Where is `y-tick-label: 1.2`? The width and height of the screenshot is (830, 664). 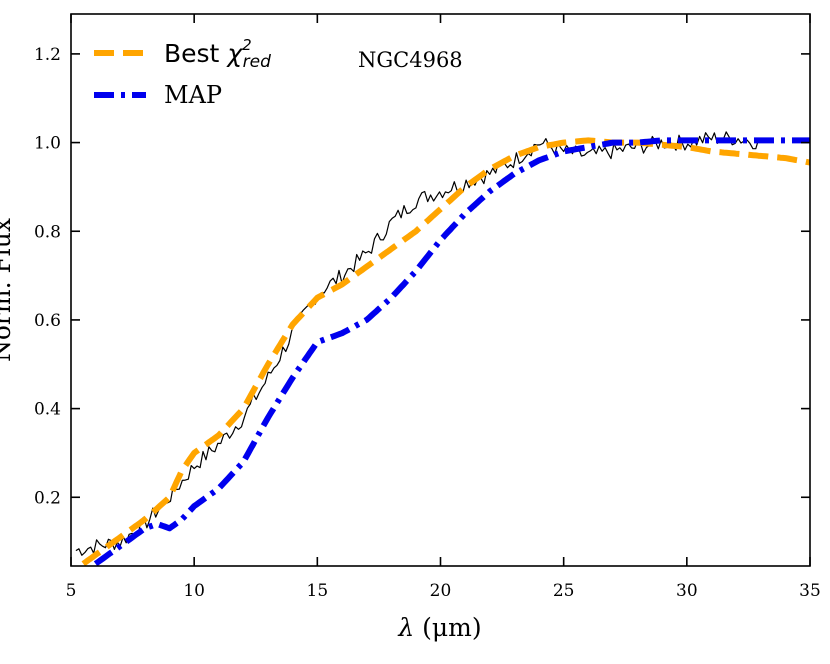
y-tick-label: 1.2 is located at coordinates (47, 55).